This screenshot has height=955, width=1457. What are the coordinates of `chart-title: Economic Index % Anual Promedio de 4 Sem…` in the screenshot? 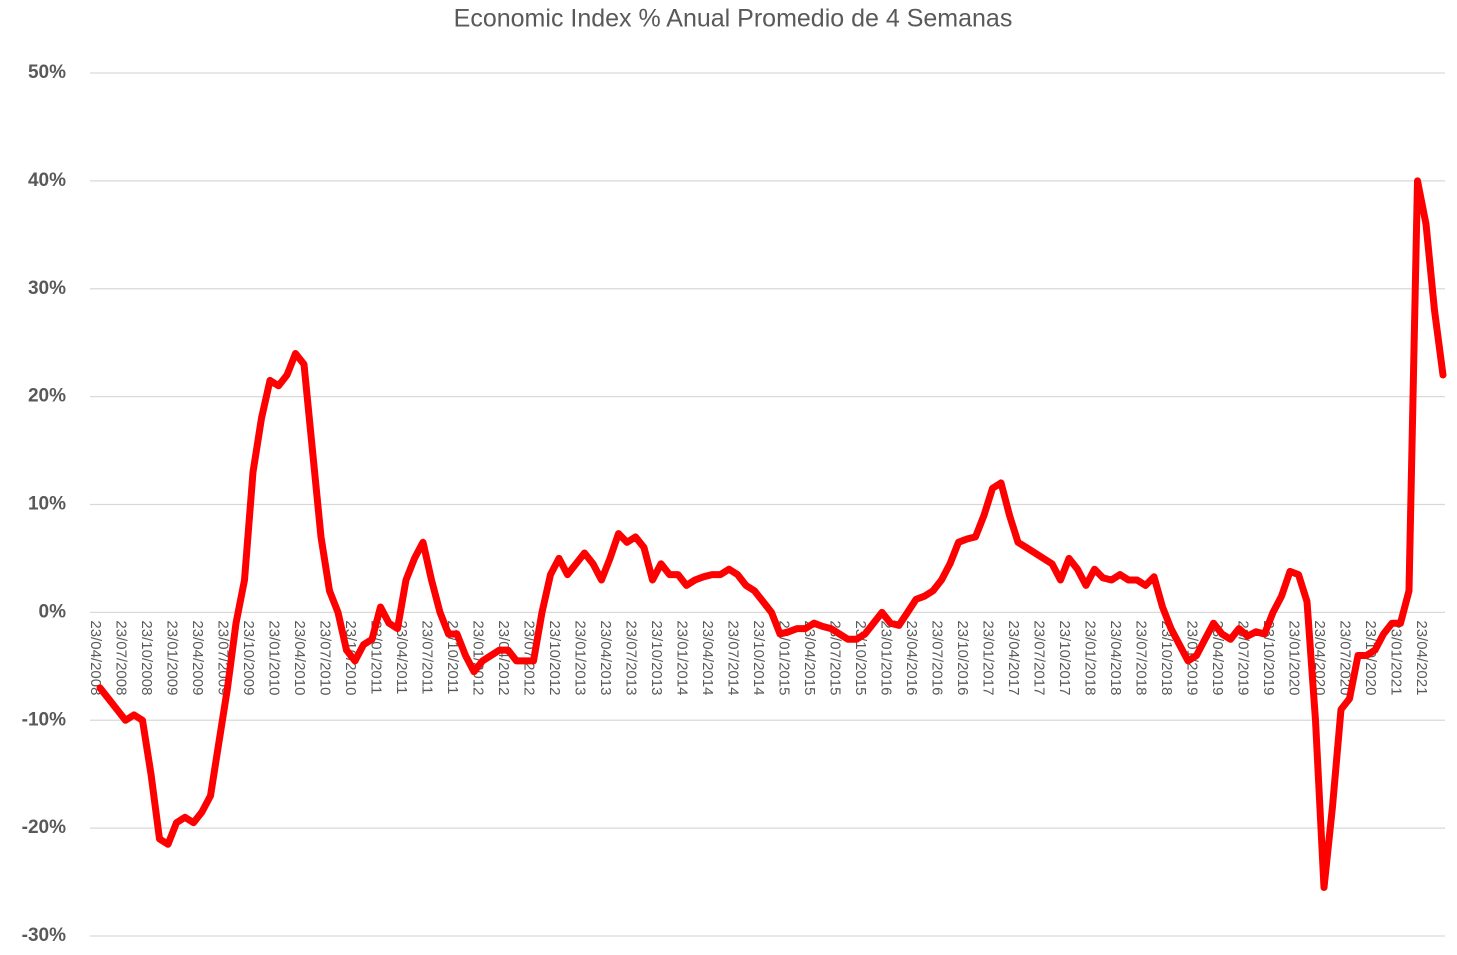 It's located at (733, 19).